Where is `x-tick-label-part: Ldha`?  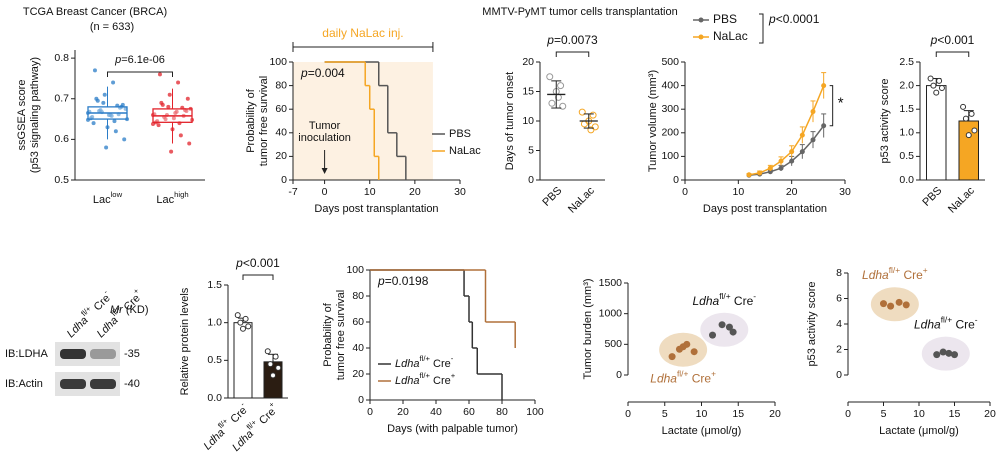 x-tick-label-part: Ldha is located at coordinates (243, 441).